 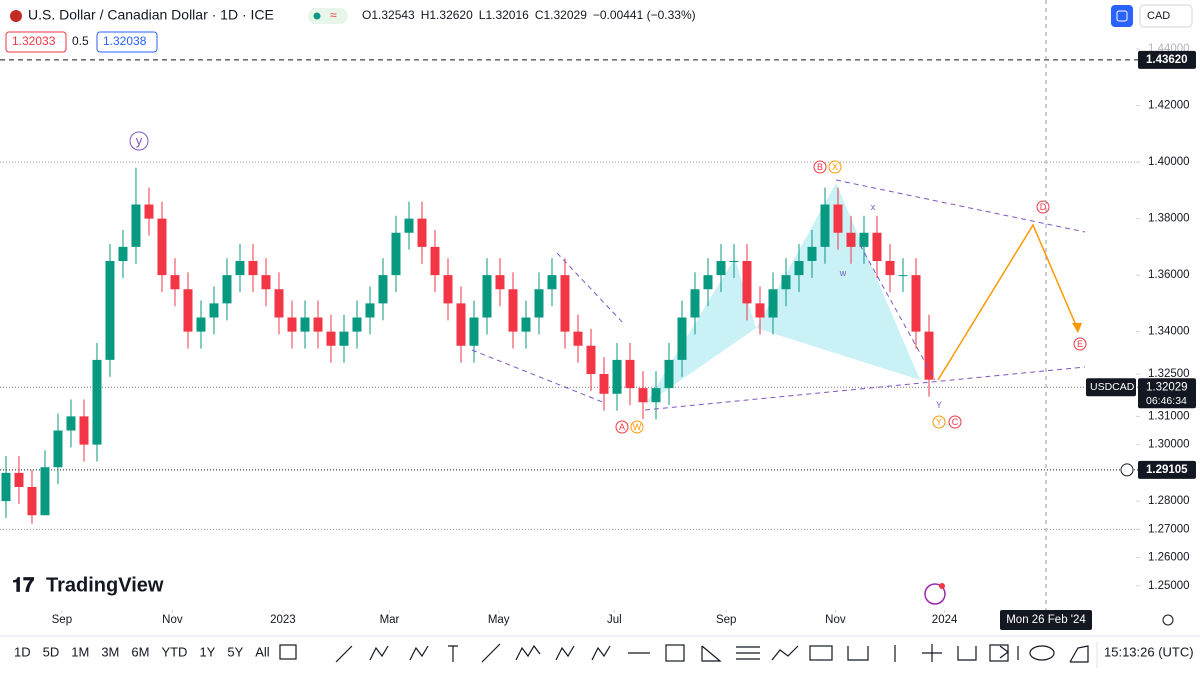 What do you see at coordinates (1158, 16) in the screenshot?
I see `currency: CAD` at bounding box center [1158, 16].